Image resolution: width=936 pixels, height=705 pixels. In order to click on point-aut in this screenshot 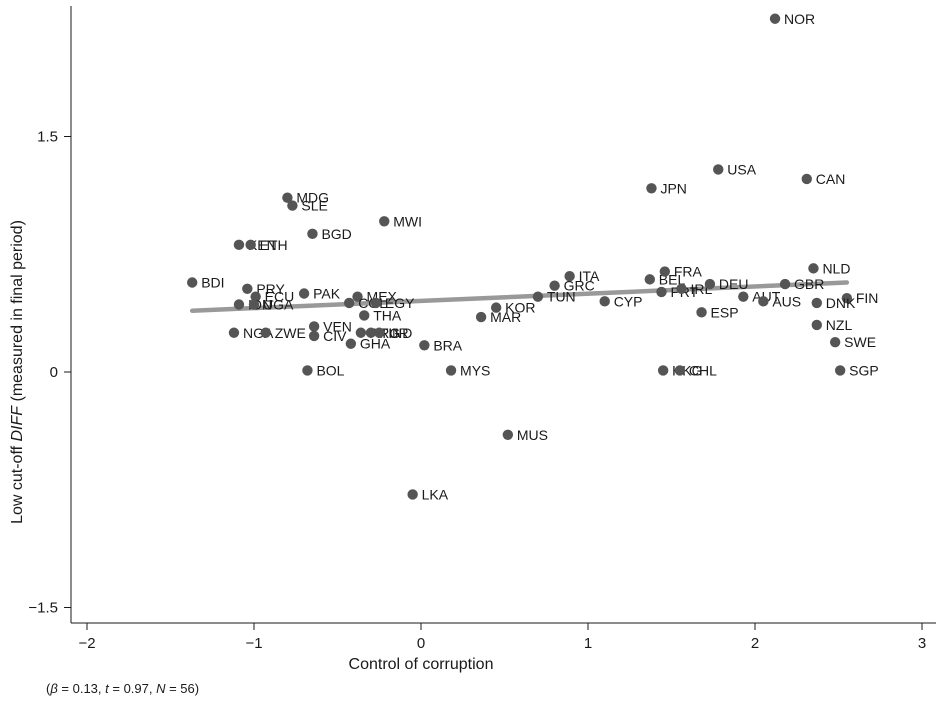, I will do `click(743, 296)`.